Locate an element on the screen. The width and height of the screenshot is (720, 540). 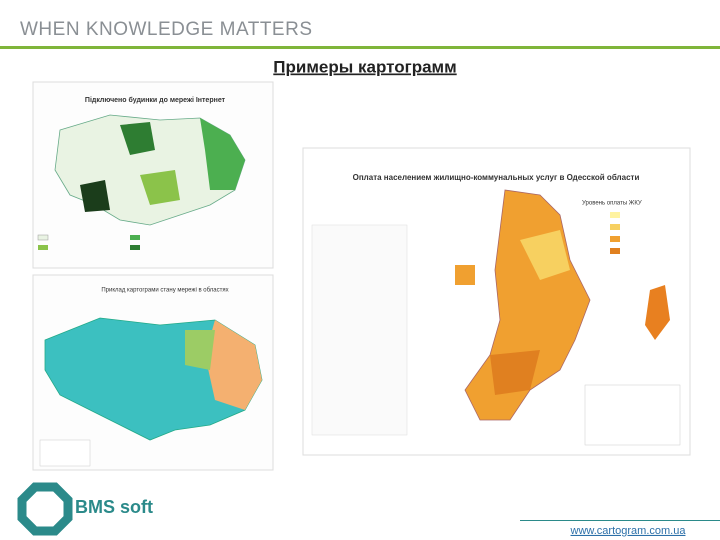
legend-box is located at coordinates (65, 453).